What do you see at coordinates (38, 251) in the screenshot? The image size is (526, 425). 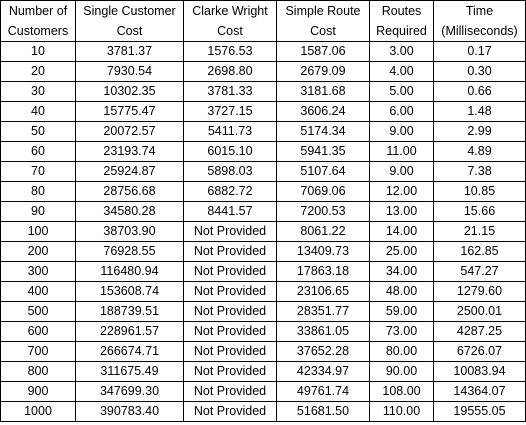 I see `cell-customers: 200` at bounding box center [38, 251].